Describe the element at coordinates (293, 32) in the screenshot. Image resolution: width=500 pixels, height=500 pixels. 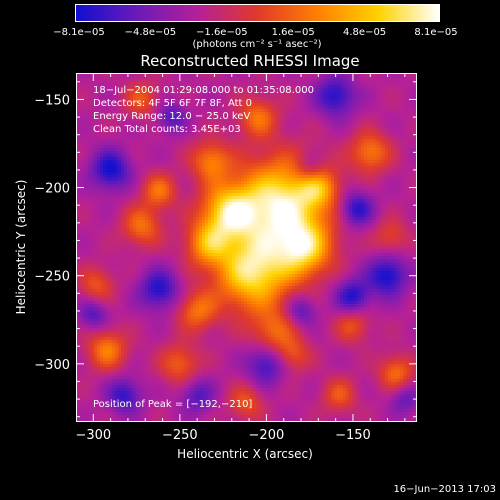
I see `colorbar-tick-label: 1.6e−05` at that location.